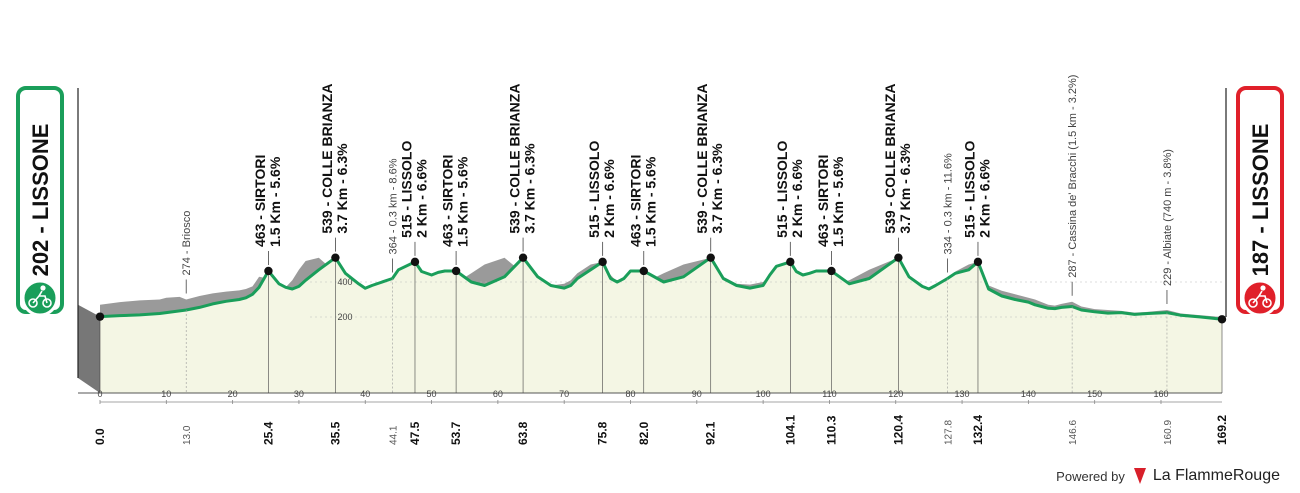 This screenshot has width=1300, height=493. Describe the element at coordinates (1090, 476) in the screenshot. I see `powered-by-label: Powered by` at that location.